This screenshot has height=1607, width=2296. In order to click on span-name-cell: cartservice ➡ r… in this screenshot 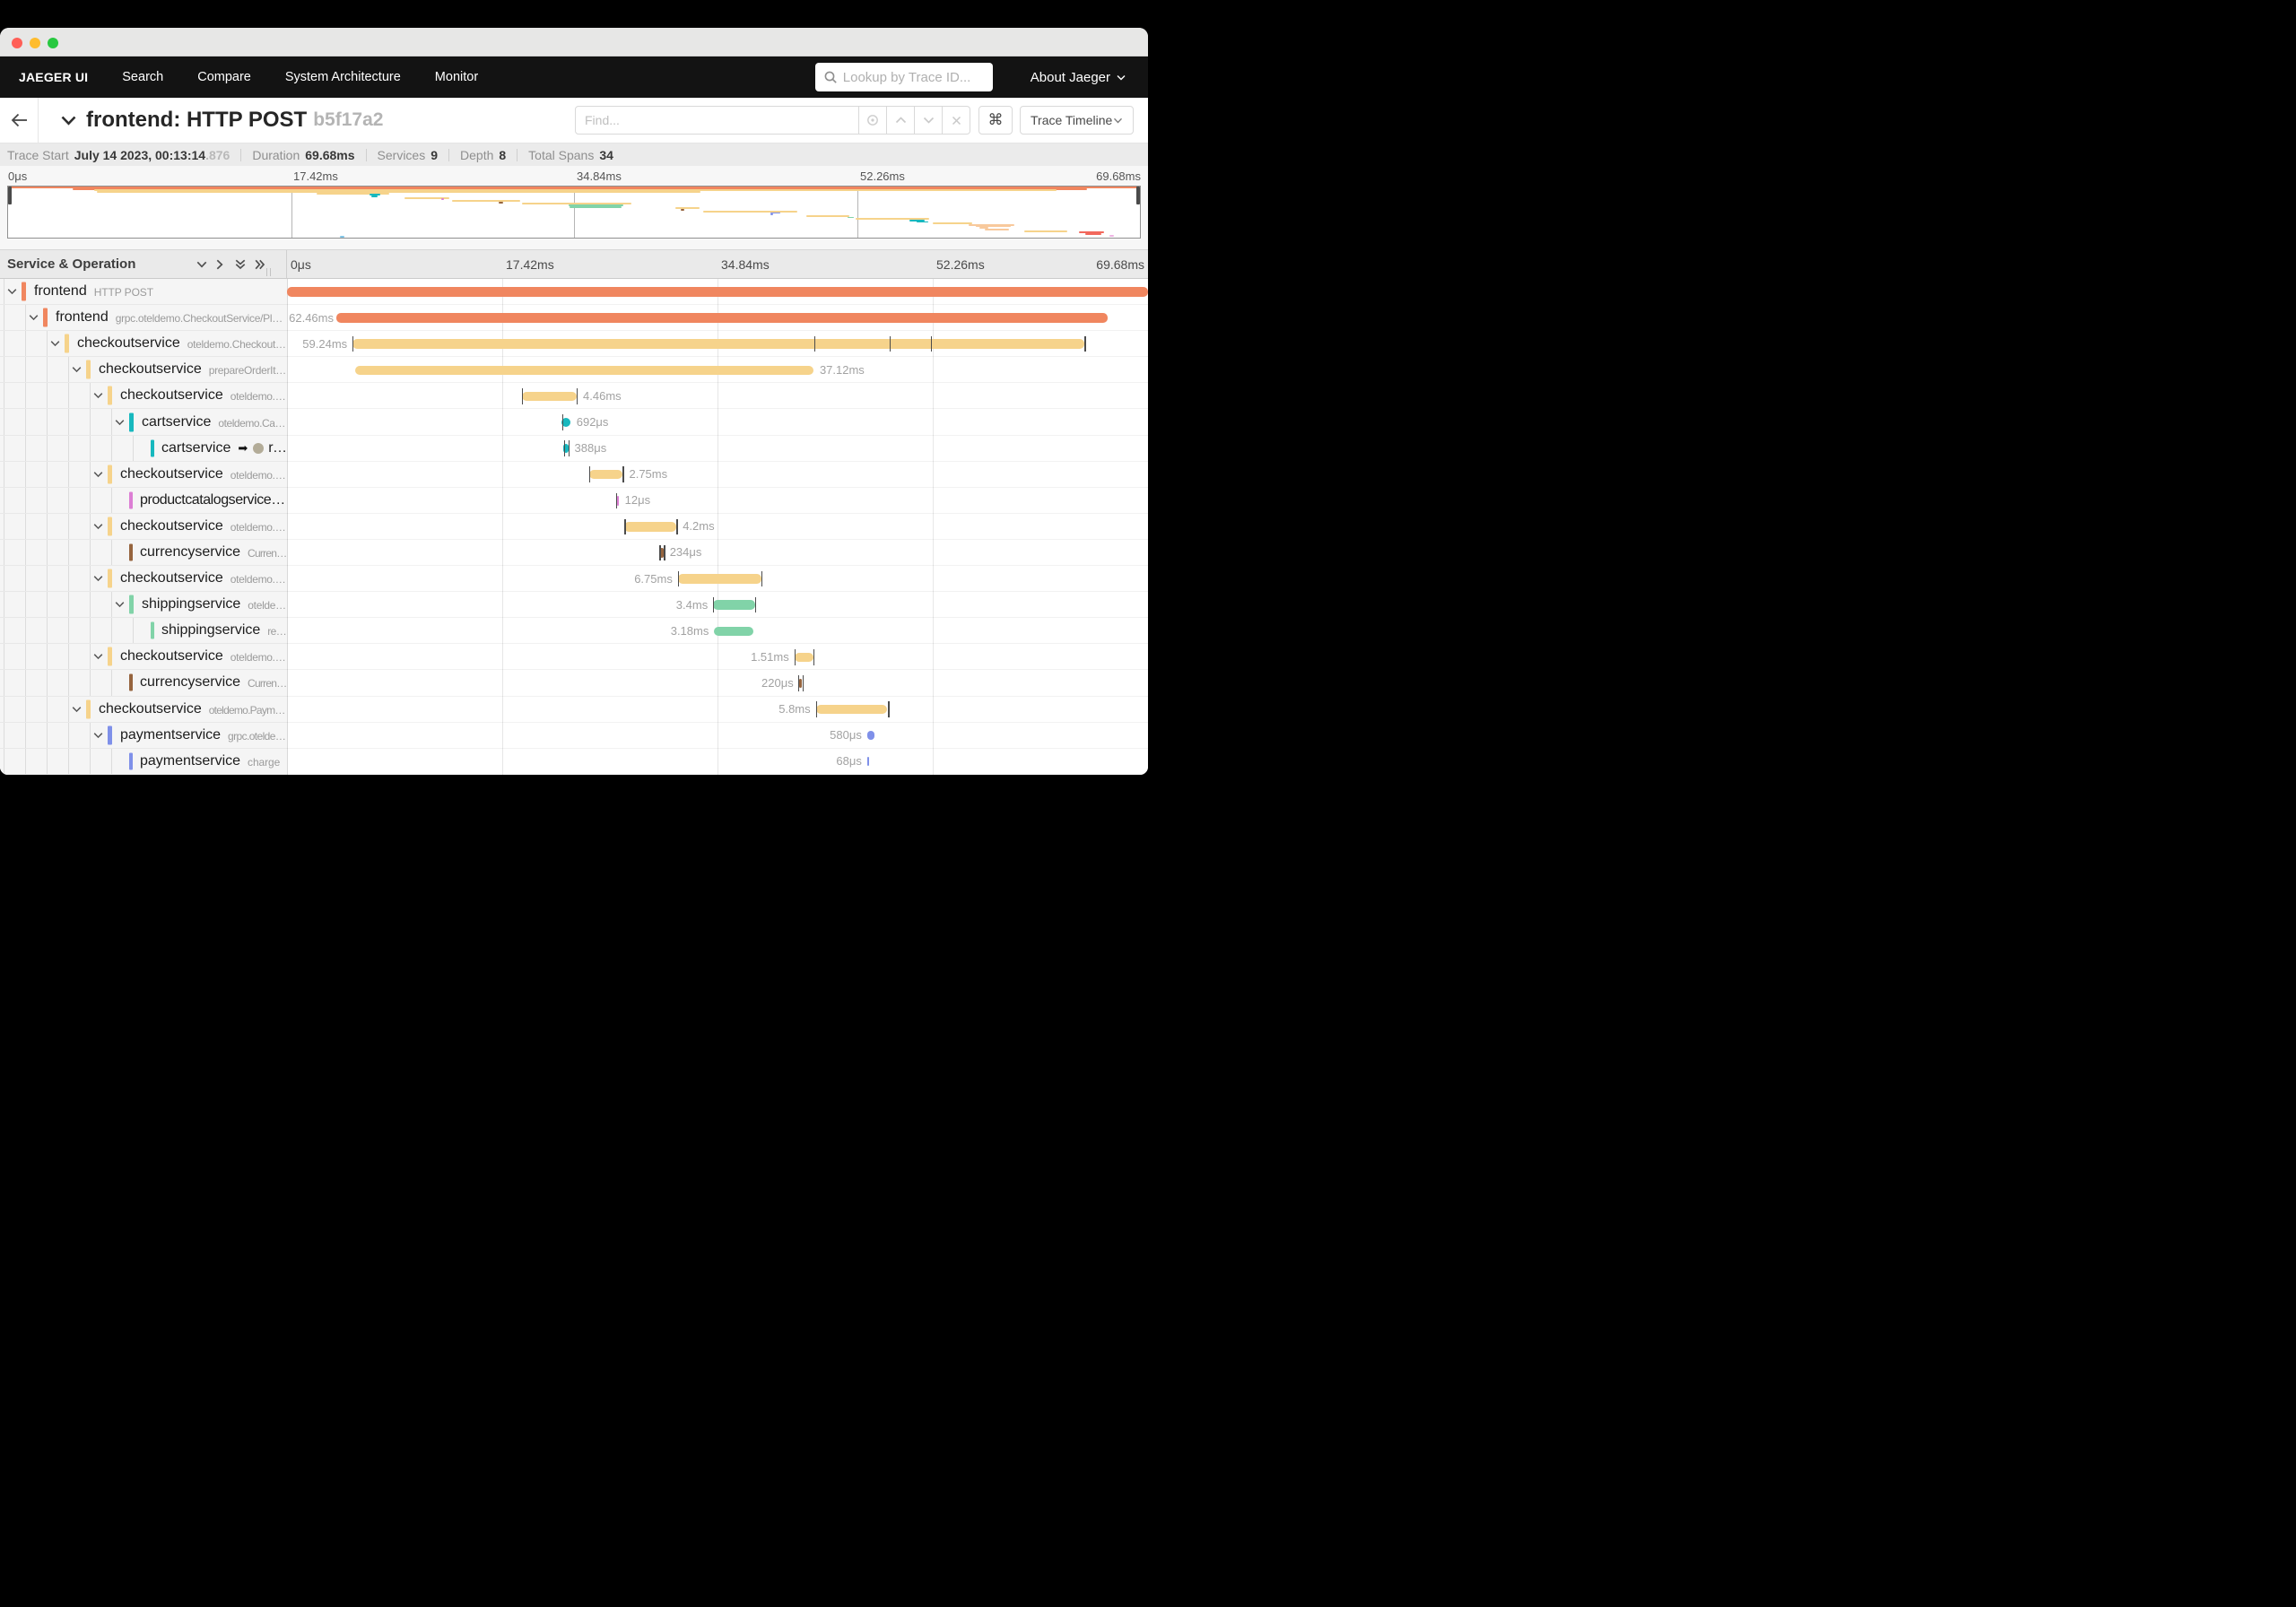, I will do `click(143, 448)`.